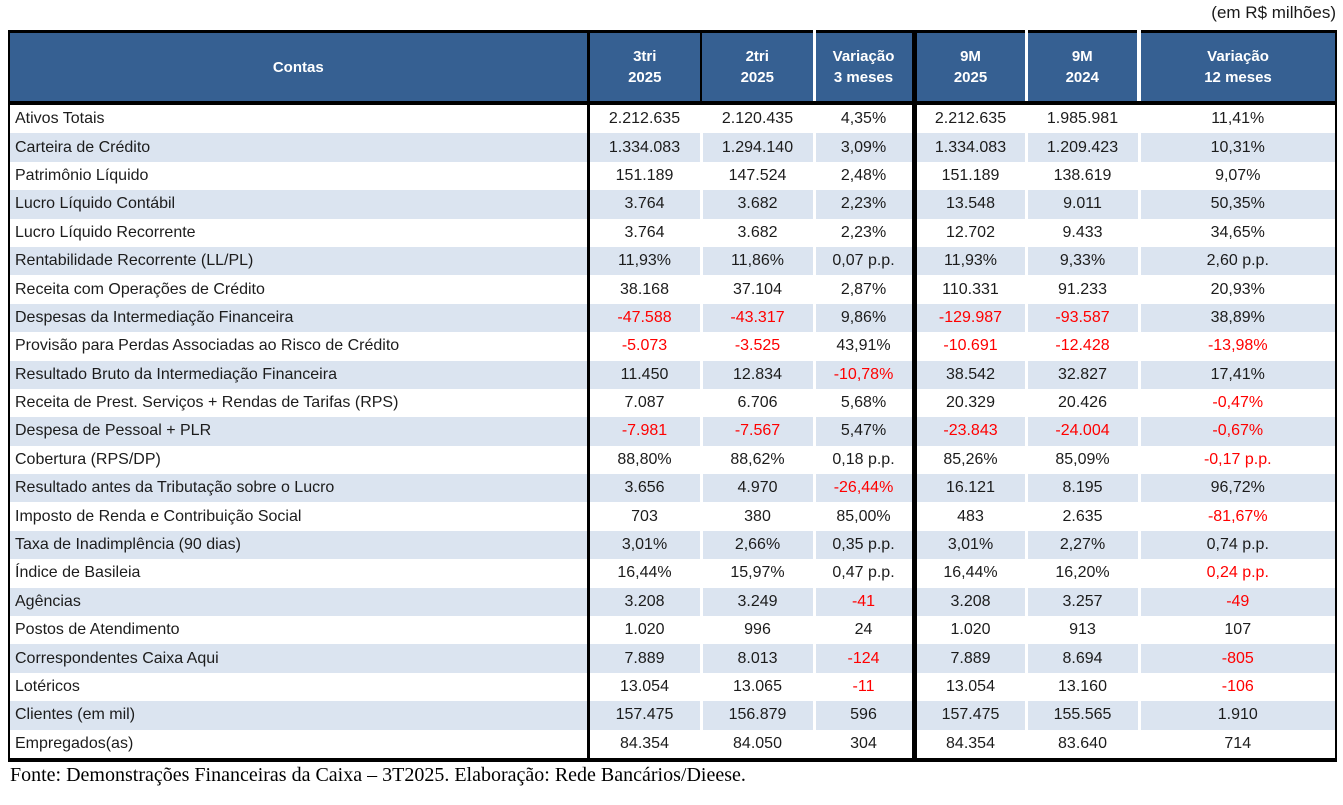  I want to click on value-cell: 38,89%, so click(1237, 318).